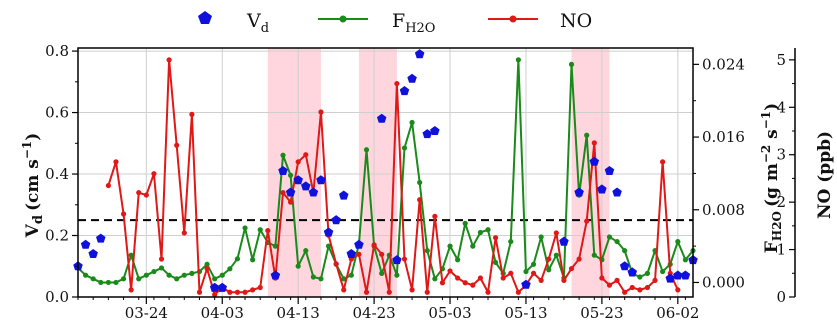  What do you see at coordinates (576, 21) in the screenshot?
I see `legend-no-label: NO` at bounding box center [576, 21].